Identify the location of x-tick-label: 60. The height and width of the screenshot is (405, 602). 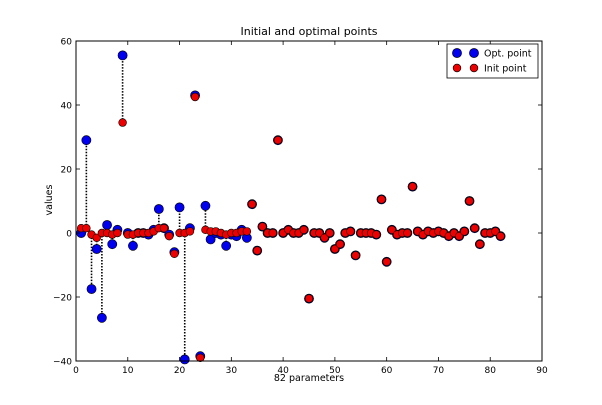
(387, 371).